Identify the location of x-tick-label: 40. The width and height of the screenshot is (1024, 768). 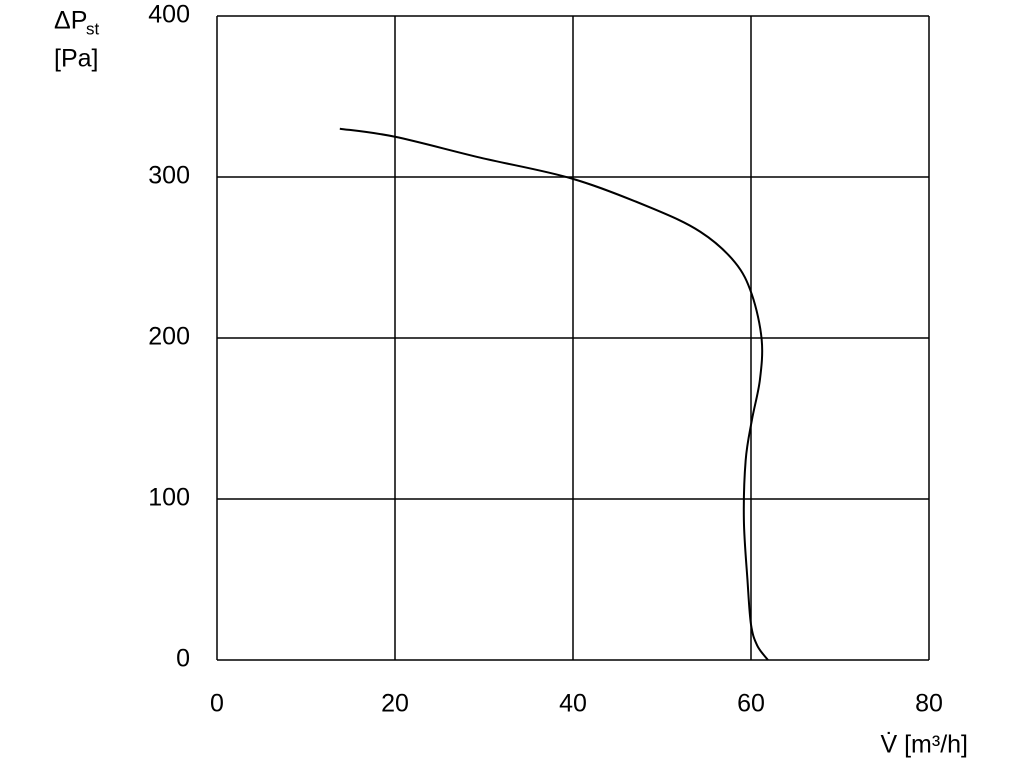
(573, 704).